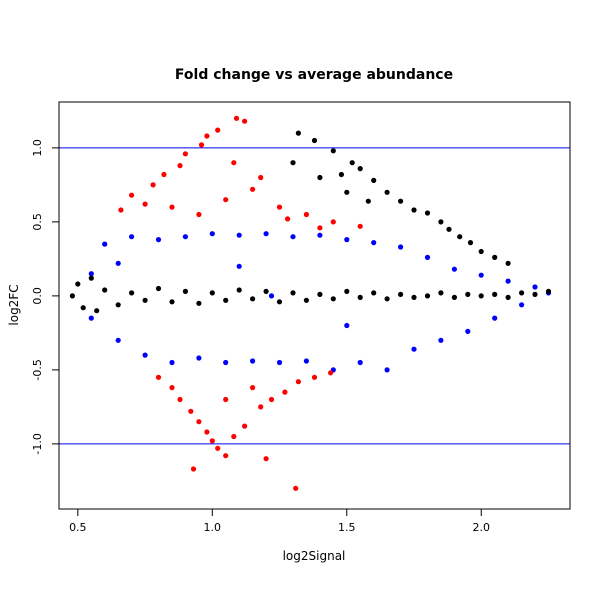 This screenshot has width=600, height=600. I want to click on x-tick-label: 1.0, so click(213, 527).